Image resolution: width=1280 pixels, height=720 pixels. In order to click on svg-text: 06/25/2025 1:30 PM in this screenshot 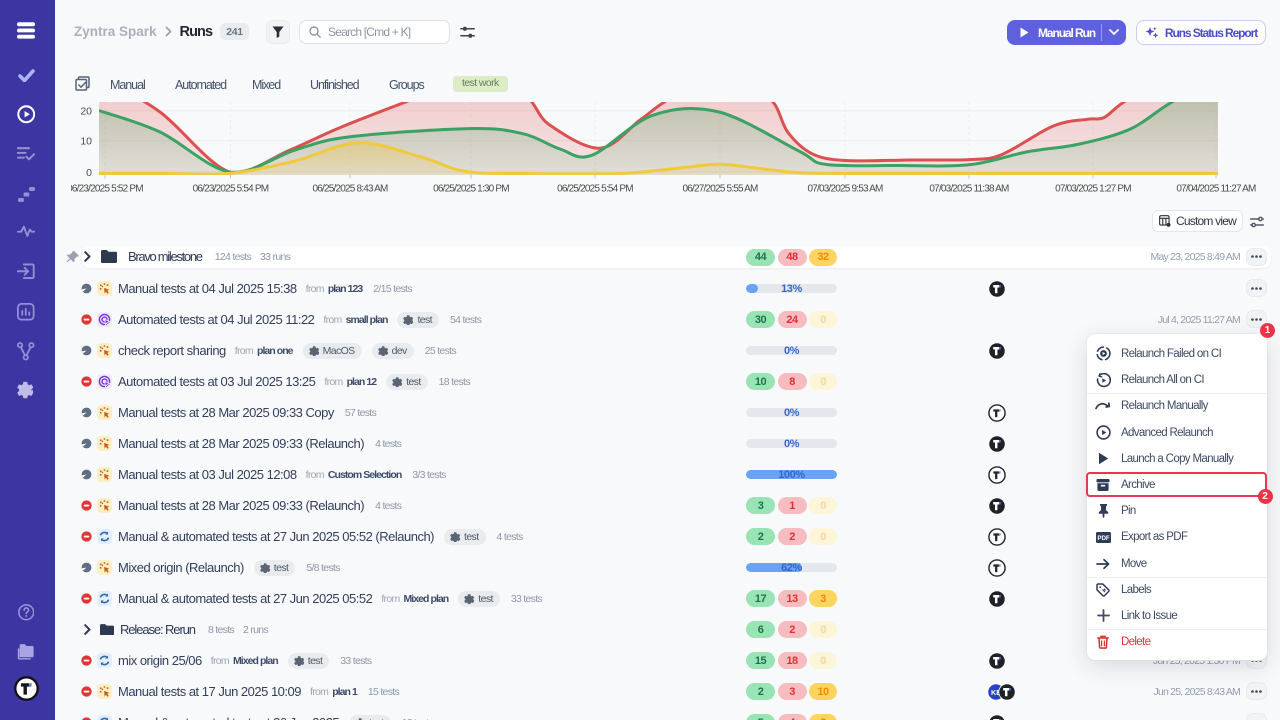, I will do `click(471, 189)`.